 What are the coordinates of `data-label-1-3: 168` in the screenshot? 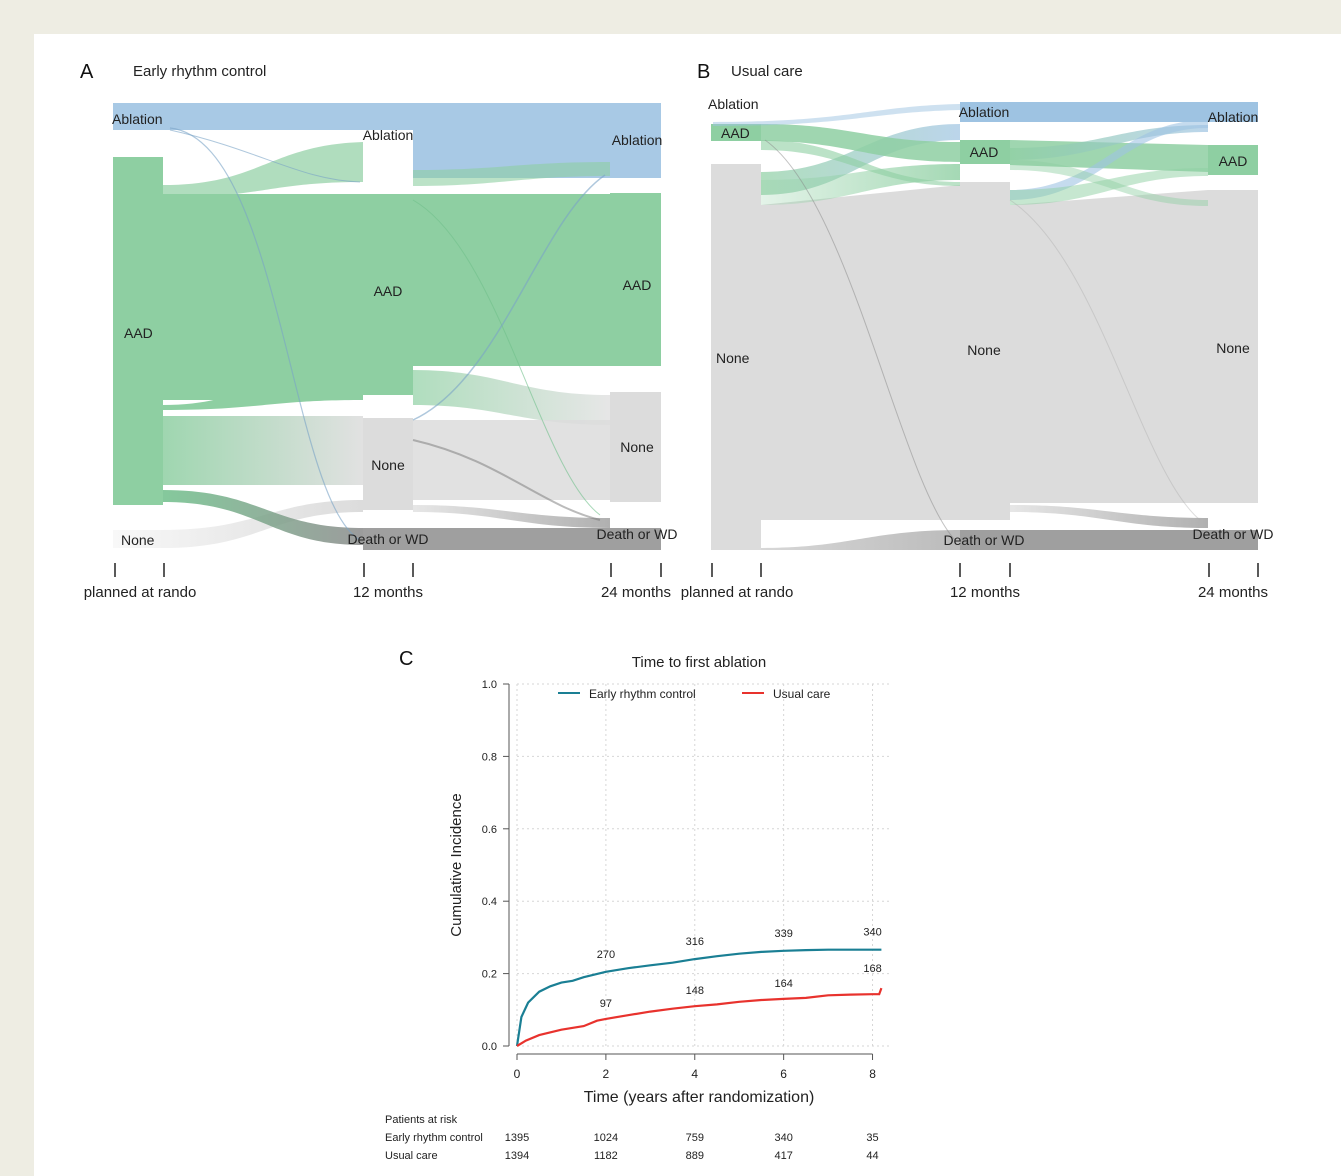 It's located at (872, 969).